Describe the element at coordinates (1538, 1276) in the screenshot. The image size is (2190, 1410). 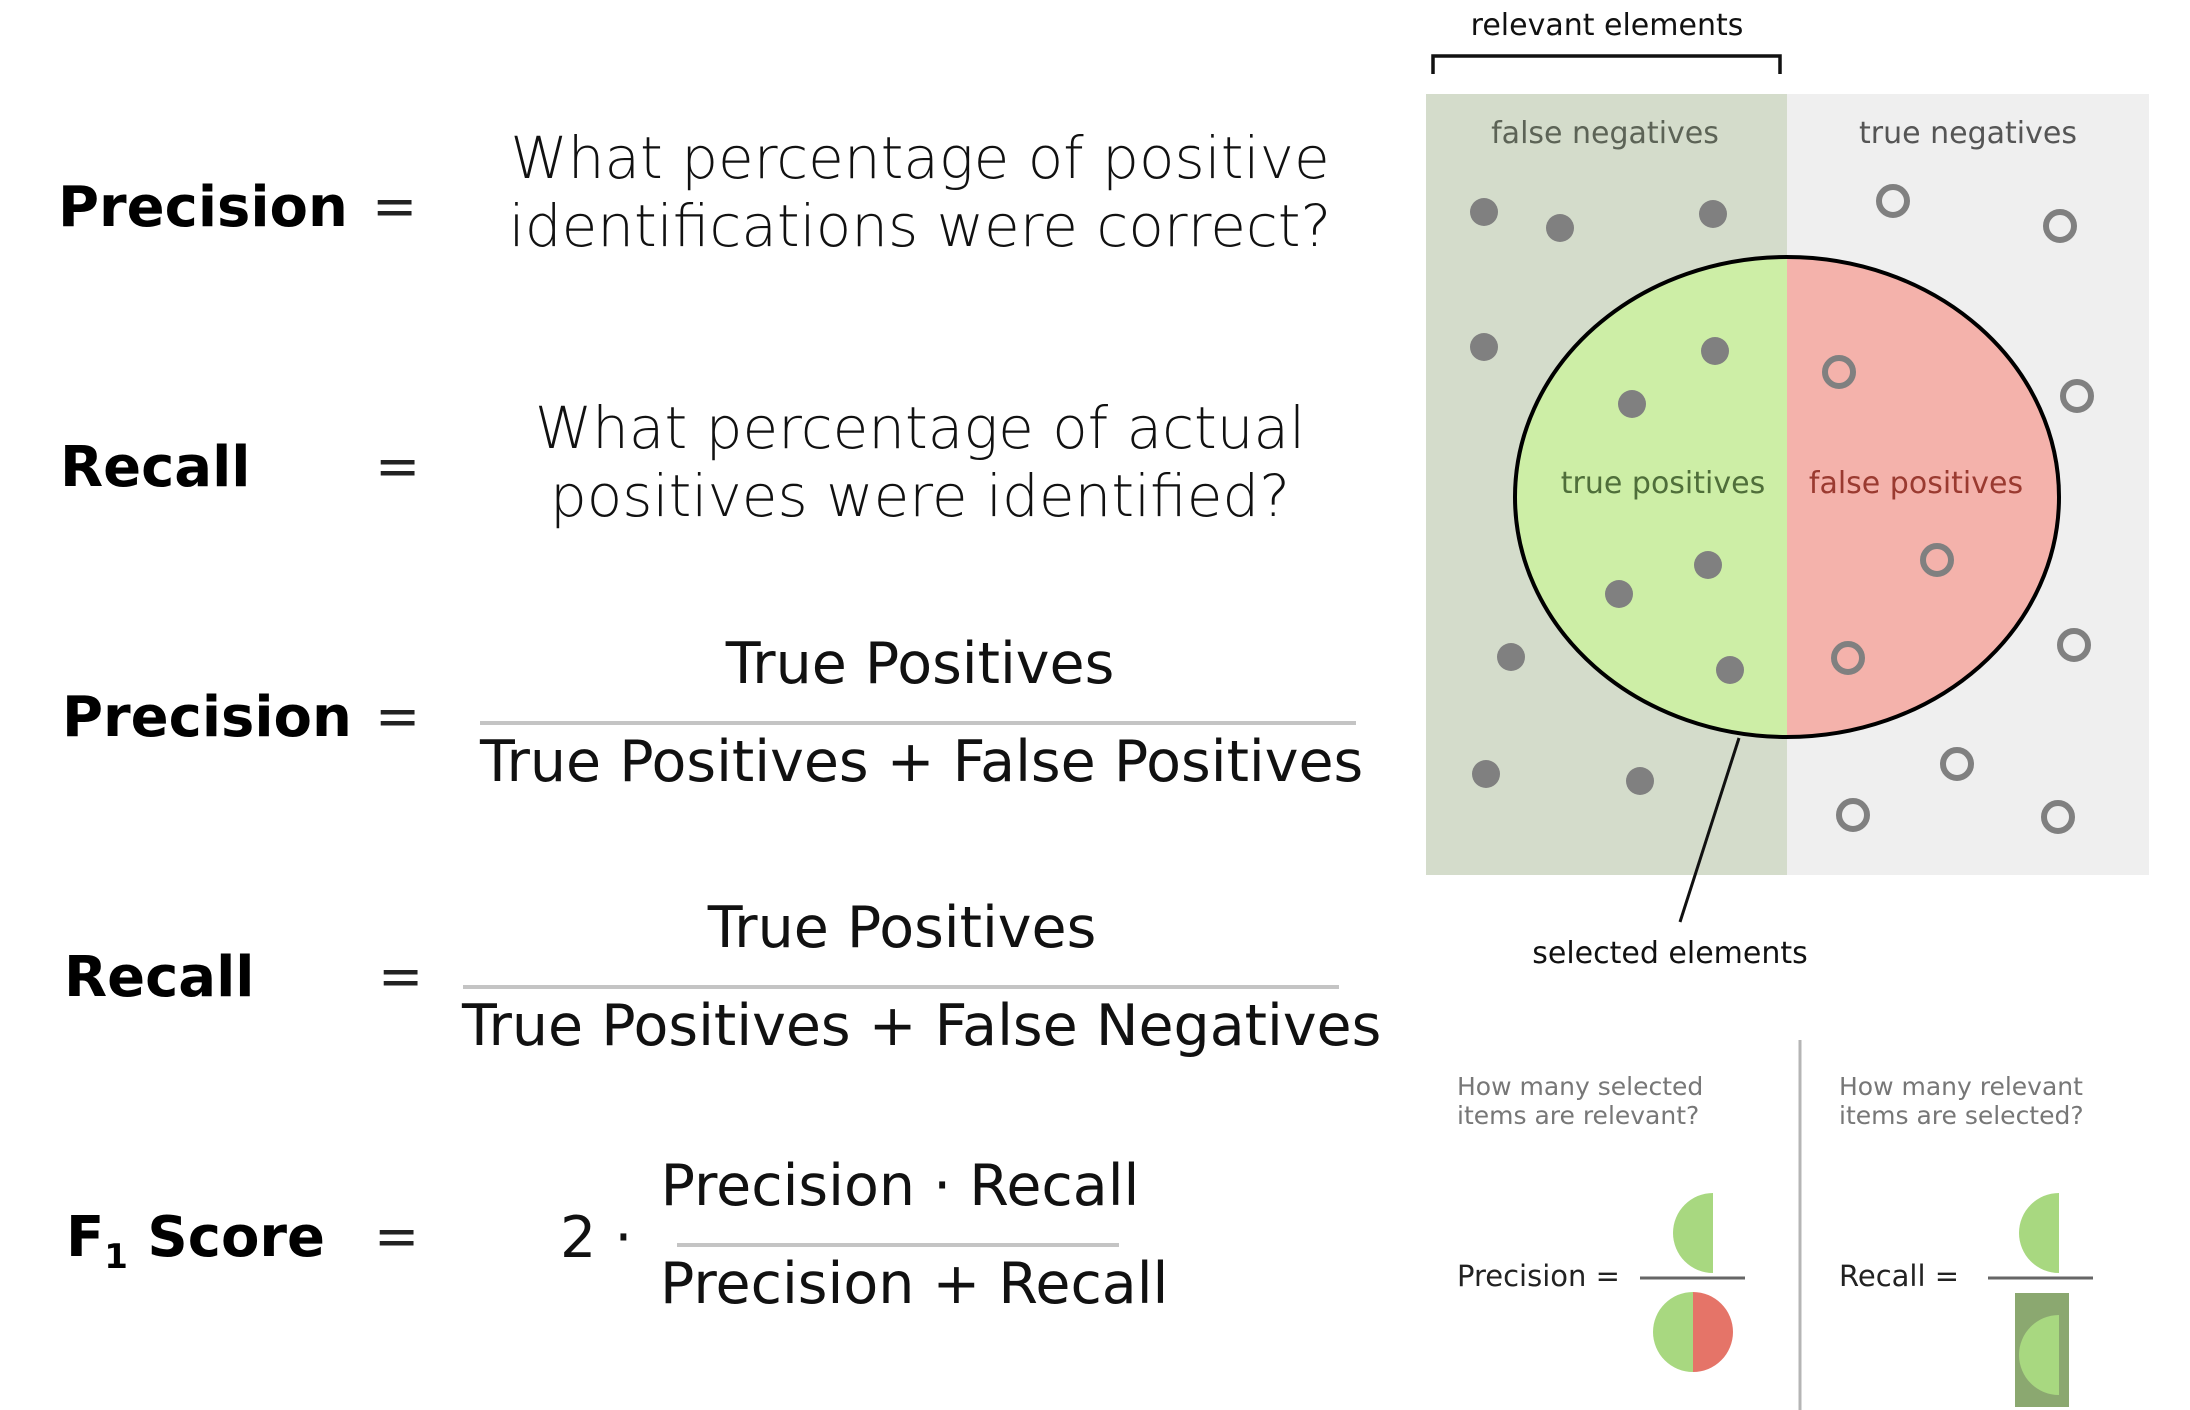
I see `precision-mini-label: Precision =` at that location.